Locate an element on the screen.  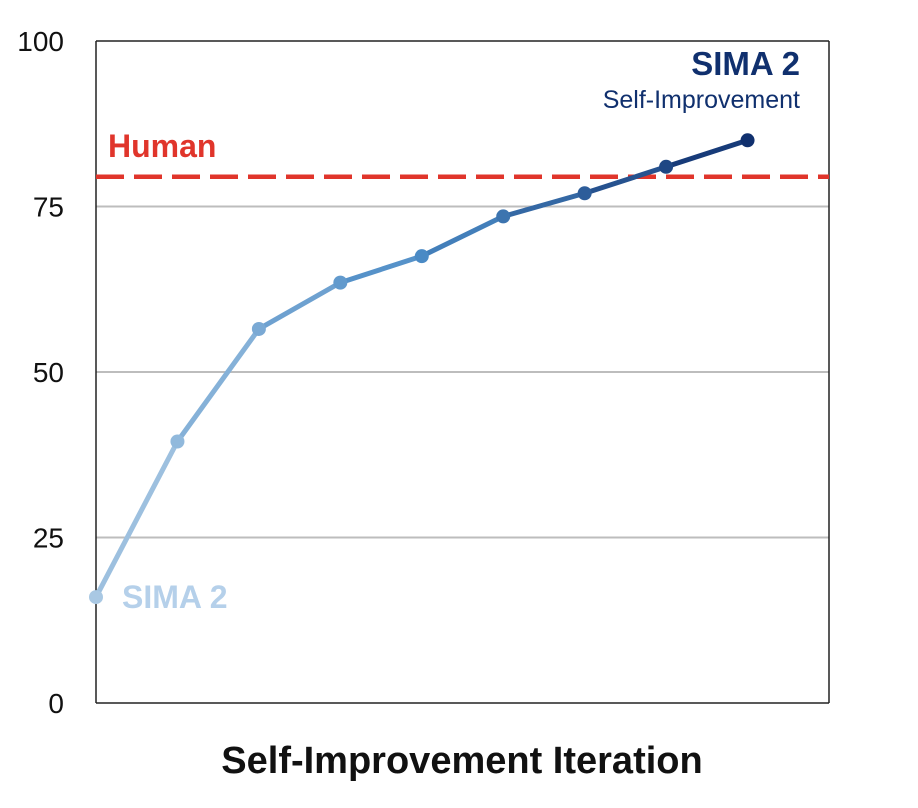
reference-line-label: Human is located at coordinates (162, 146).